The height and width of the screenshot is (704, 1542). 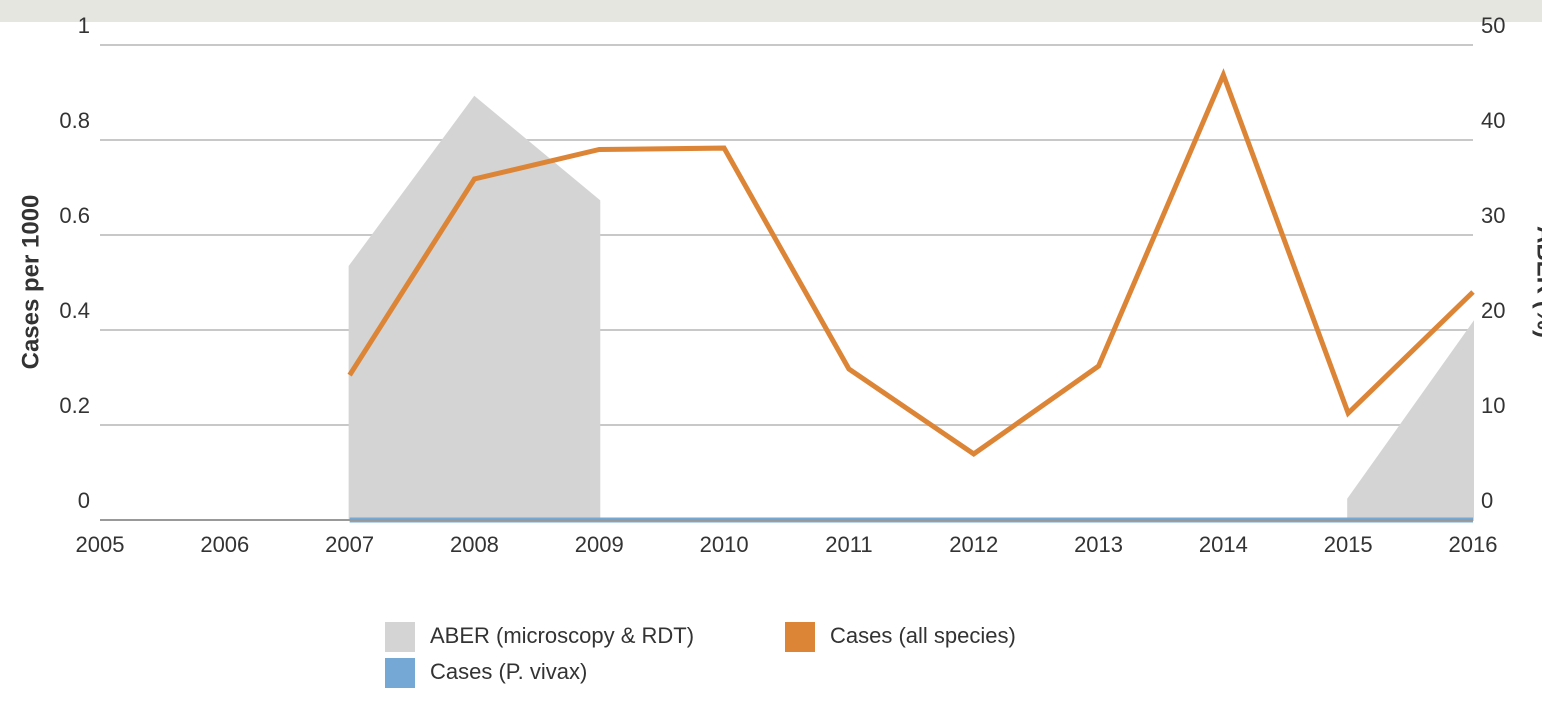 I want to click on x-tick-label: 2008, so click(x=474, y=544).